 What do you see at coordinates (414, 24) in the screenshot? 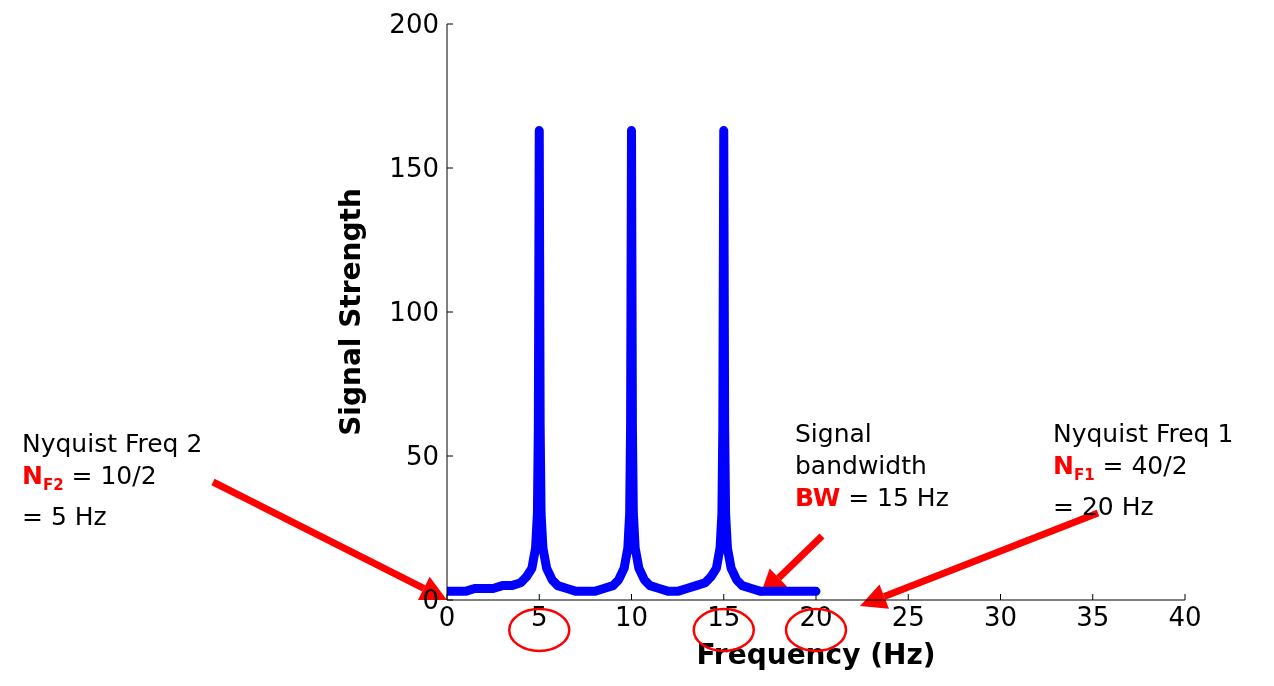
I see `y-tick-label: 200` at bounding box center [414, 24].